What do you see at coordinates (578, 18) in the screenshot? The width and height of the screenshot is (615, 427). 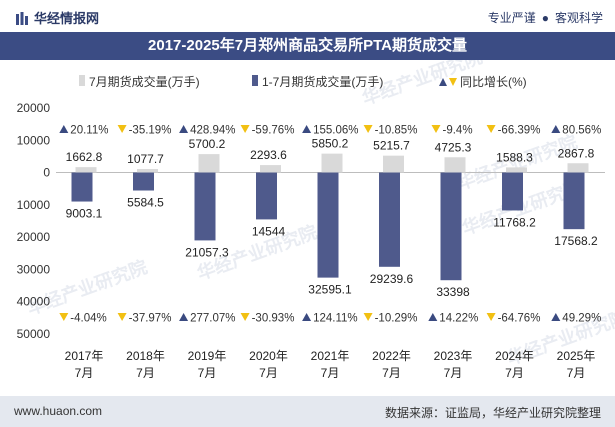 I see `tag-right: 客观科学` at bounding box center [578, 18].